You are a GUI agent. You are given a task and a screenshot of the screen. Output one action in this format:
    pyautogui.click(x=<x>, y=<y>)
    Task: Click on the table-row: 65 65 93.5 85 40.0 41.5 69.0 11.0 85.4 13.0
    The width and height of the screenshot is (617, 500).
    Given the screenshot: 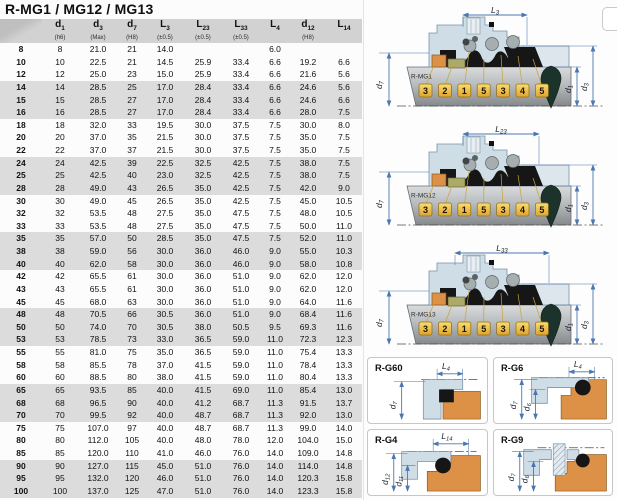 What is the action you would take?
    pyautogui.click(x=181, y=390)
    